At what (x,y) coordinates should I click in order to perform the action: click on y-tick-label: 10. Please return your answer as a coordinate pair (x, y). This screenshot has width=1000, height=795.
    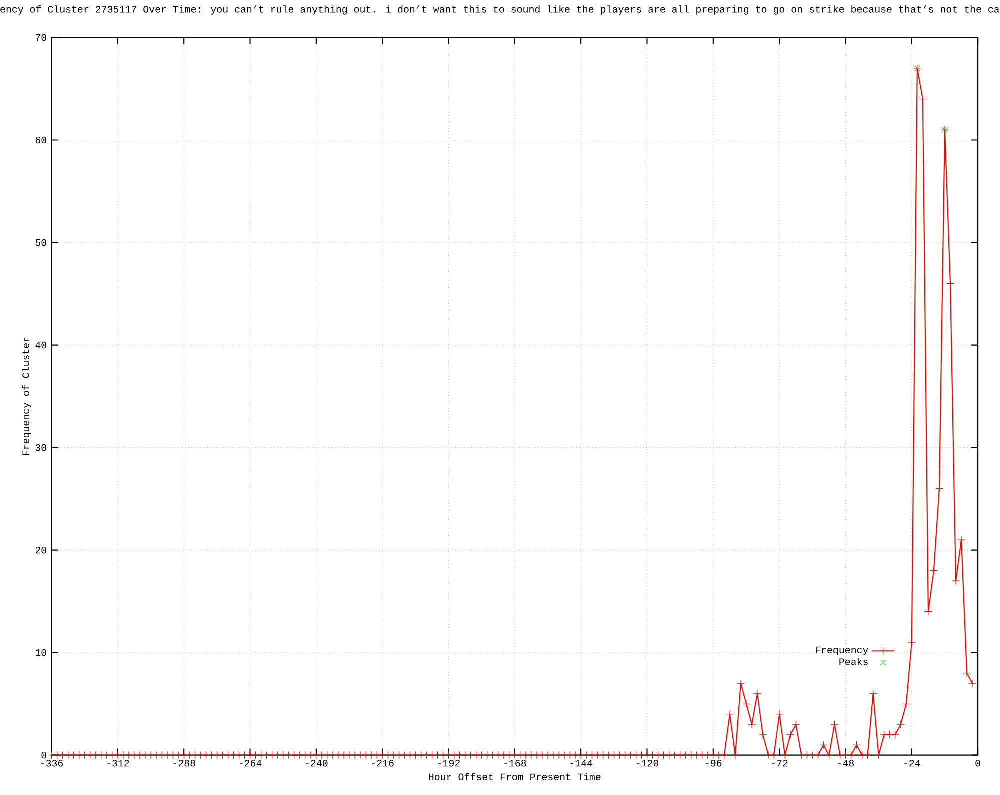
    Looking at the image, I should click on (41, 652).